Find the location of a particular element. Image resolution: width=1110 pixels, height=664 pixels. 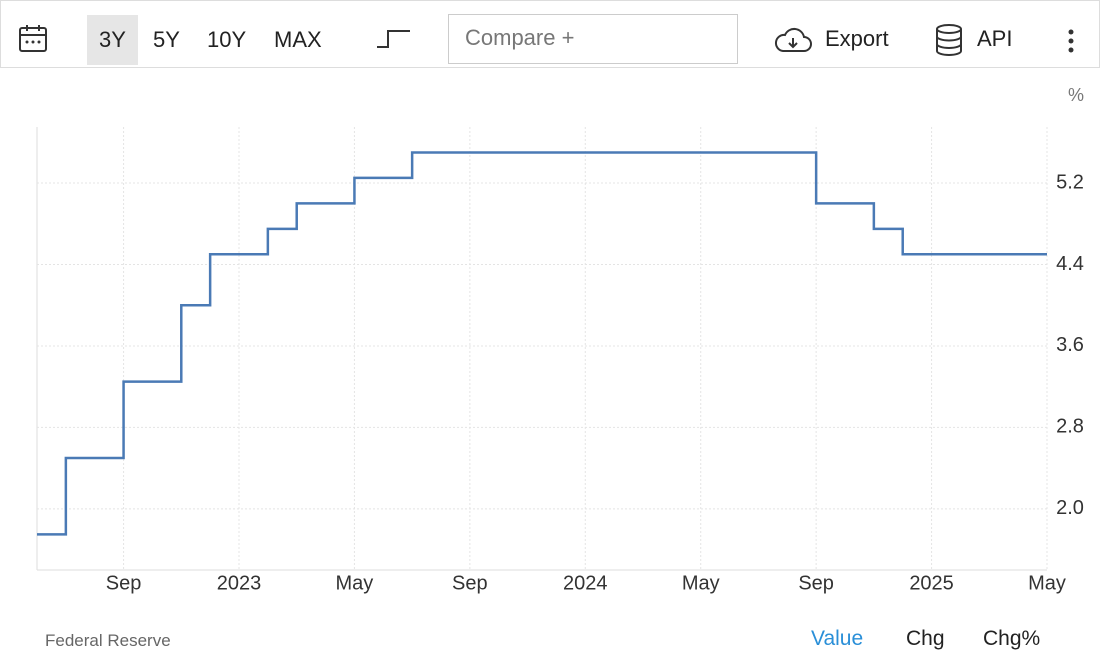

range-10y: 10Y is located at coordinates (227, 39).